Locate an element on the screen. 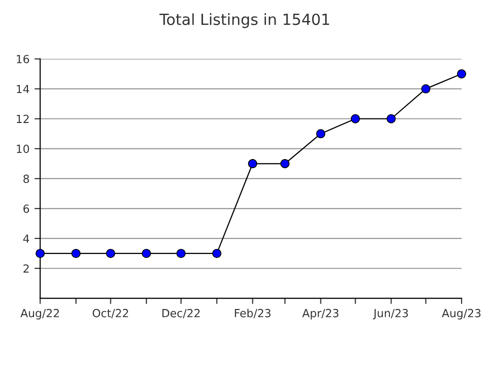 The height and width of the screenshot is (380, 490). y-tick-label: 6 is located at coordinates (26, 208).